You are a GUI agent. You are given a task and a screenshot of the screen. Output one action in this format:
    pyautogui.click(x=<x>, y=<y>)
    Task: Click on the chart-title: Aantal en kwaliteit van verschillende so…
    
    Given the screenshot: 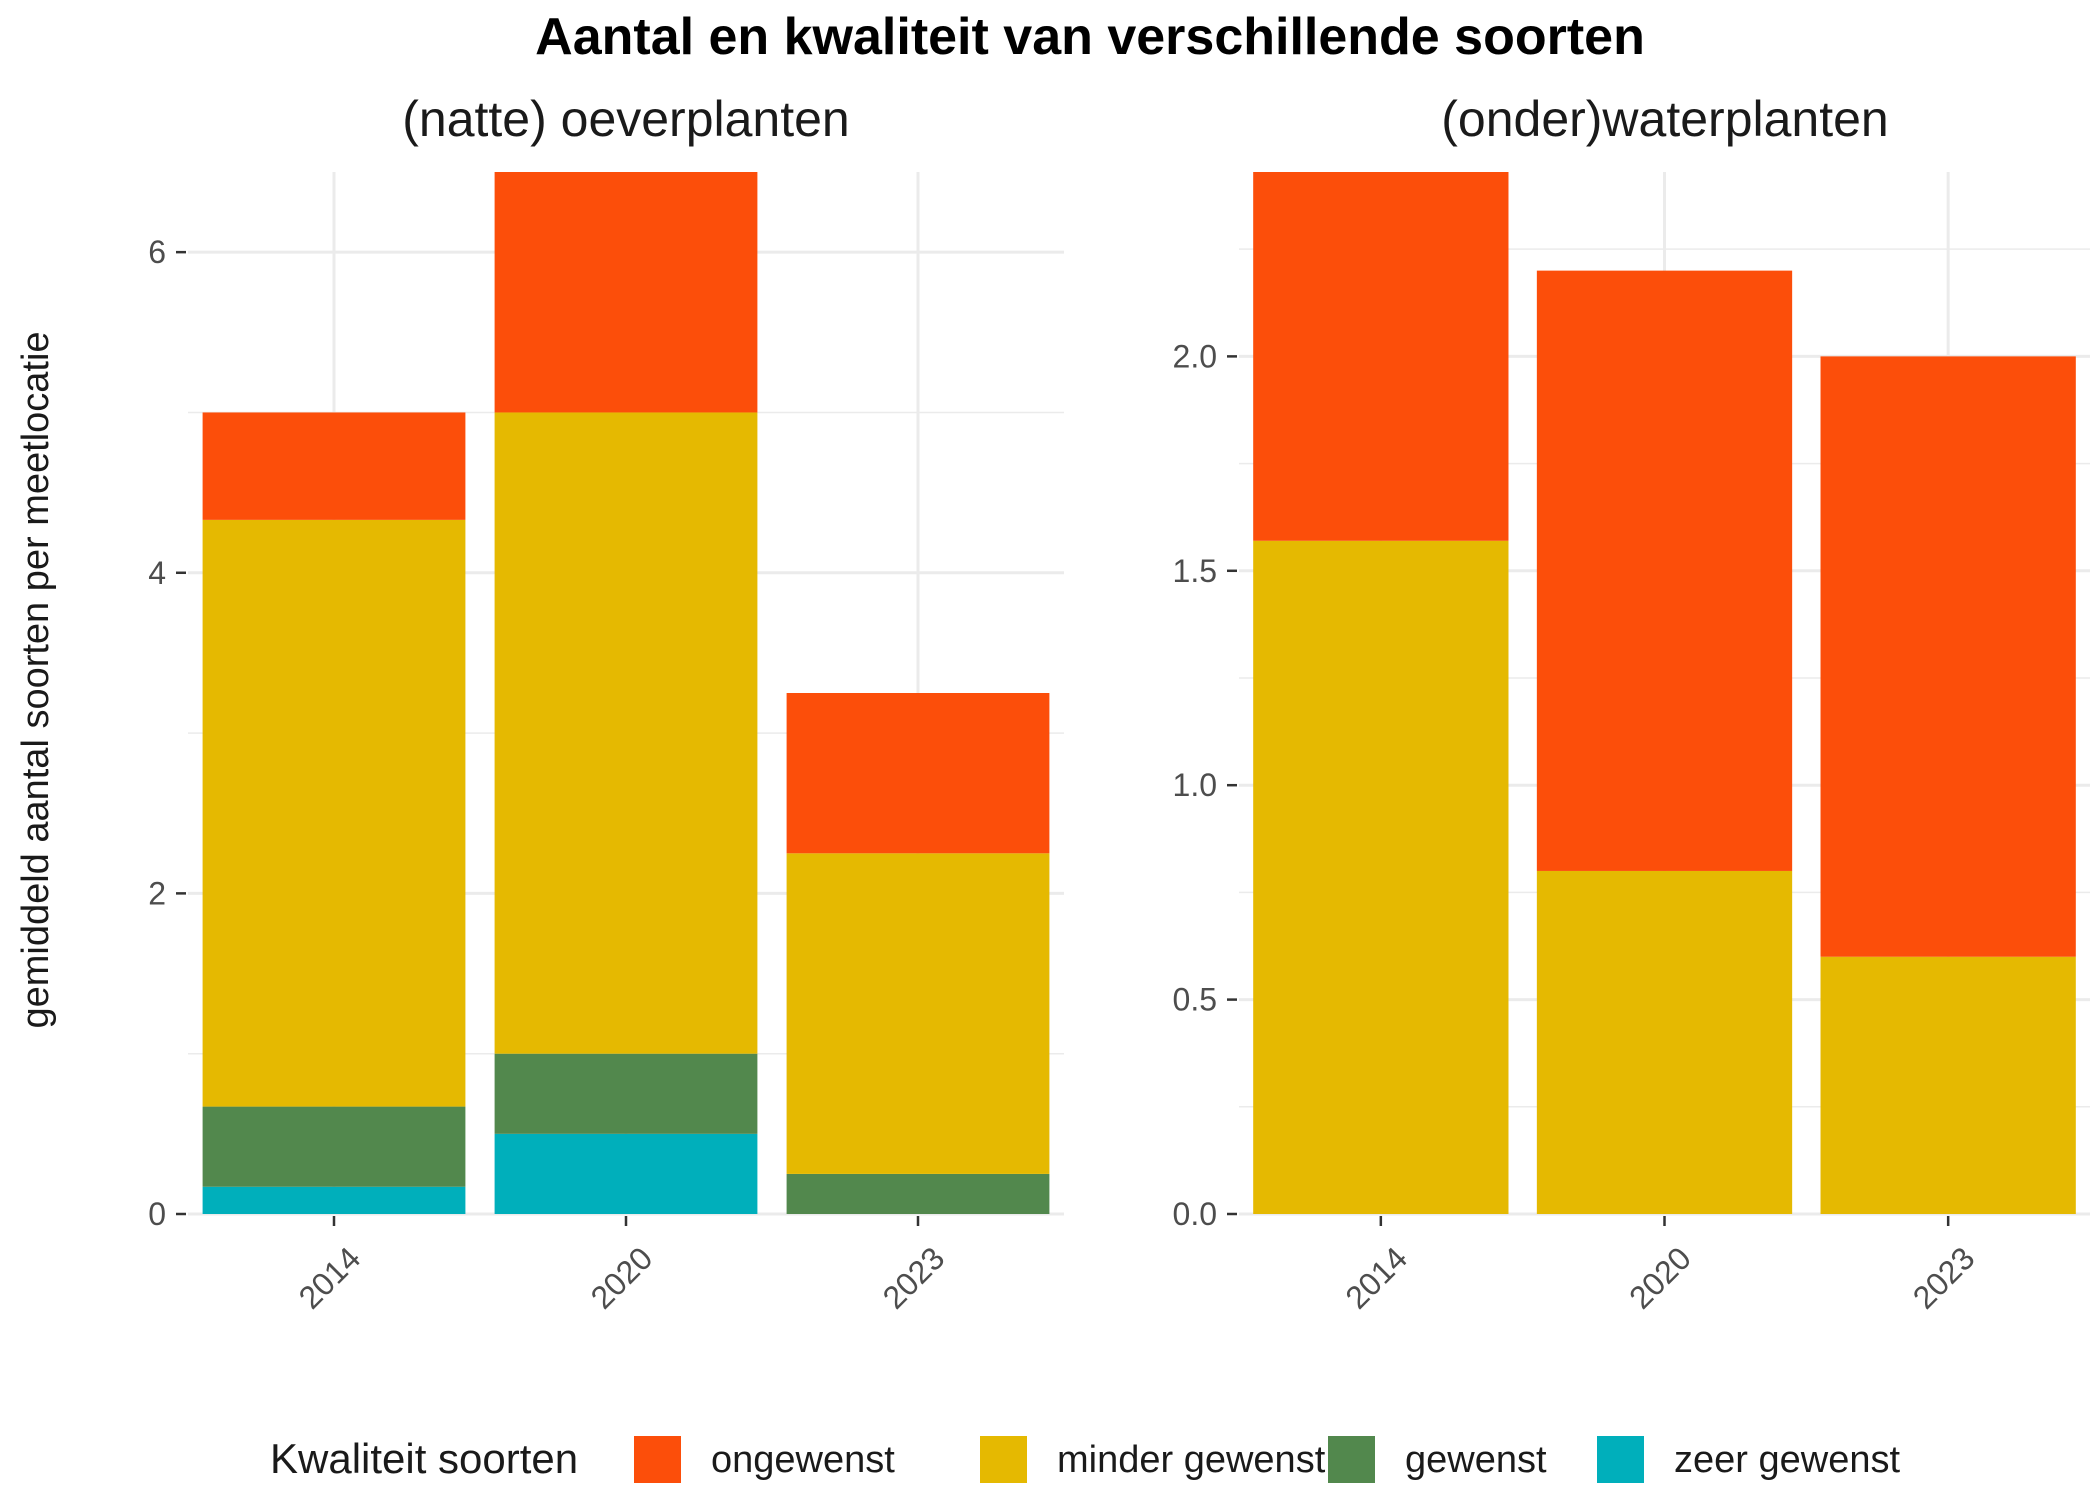 What is the action you would take?
    pyautogui.click(x=1090, y=37)
    